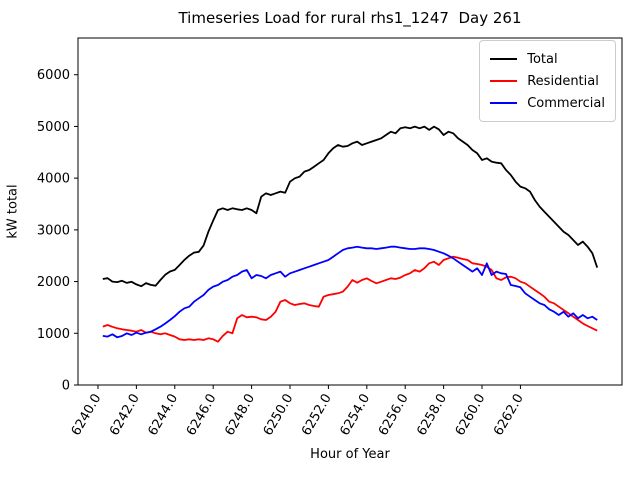 This screenshot has height=480, width=640. Describe the element at coordinates (53, 179) in the screenshot. I see `y-tick-label: 4000` at that location.